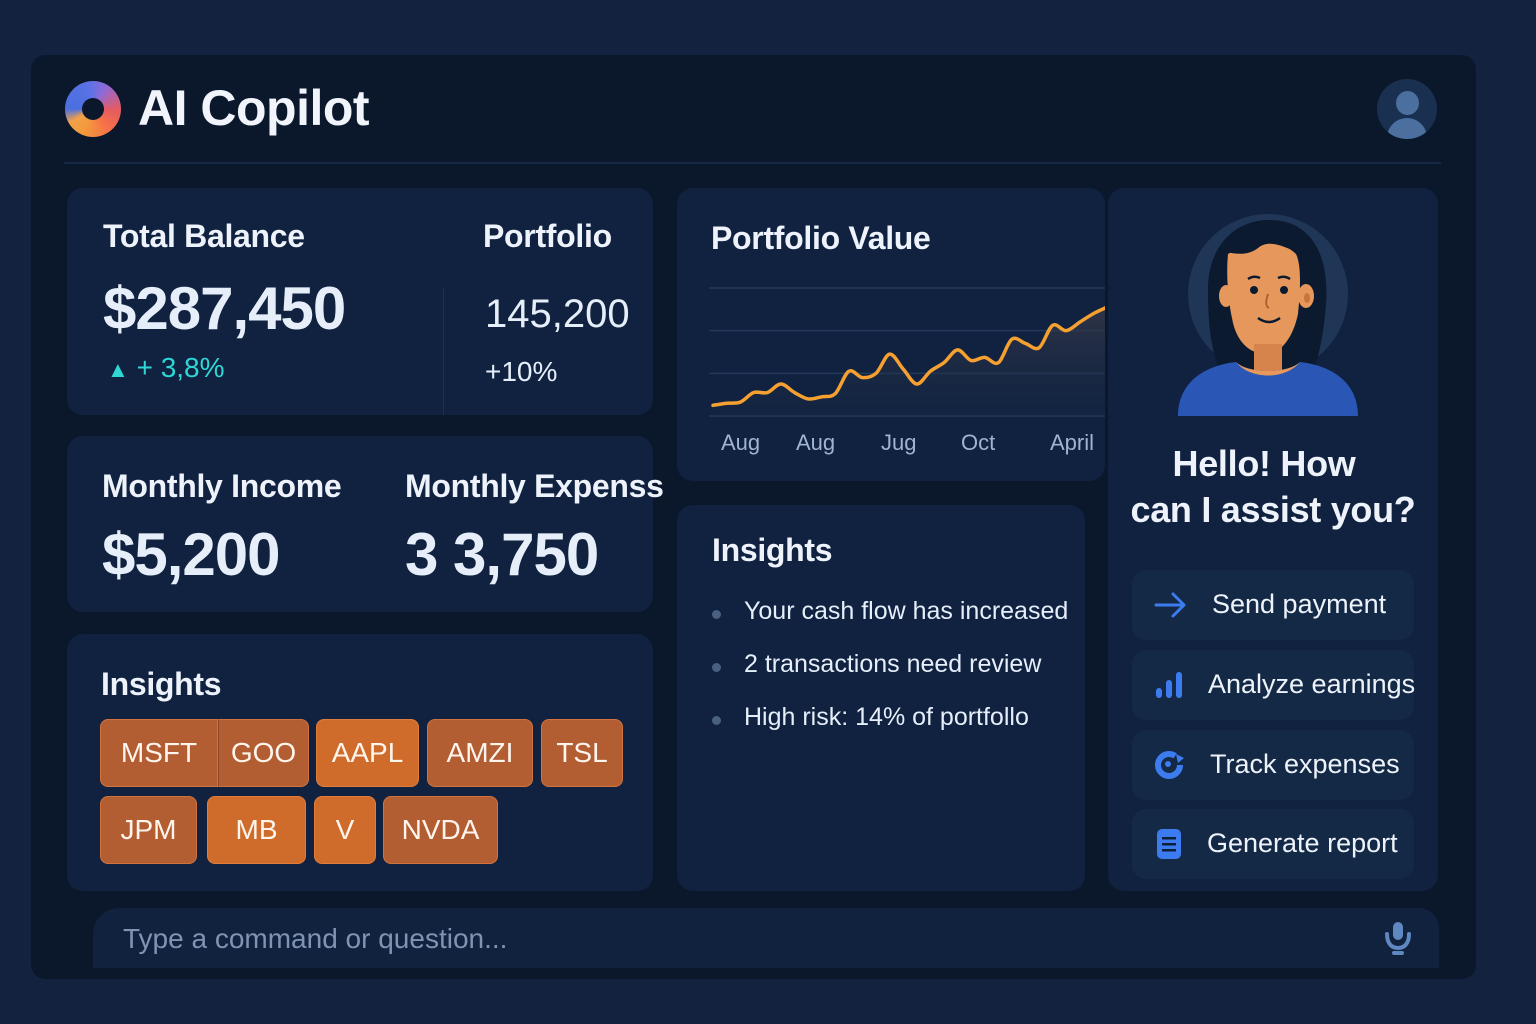 This screenshot has width=1536, height=1024. What do you see at coordinates (263, 753) in the screenshot?
I see `ticker-chip: GOO` at bounding box center [263, 753].